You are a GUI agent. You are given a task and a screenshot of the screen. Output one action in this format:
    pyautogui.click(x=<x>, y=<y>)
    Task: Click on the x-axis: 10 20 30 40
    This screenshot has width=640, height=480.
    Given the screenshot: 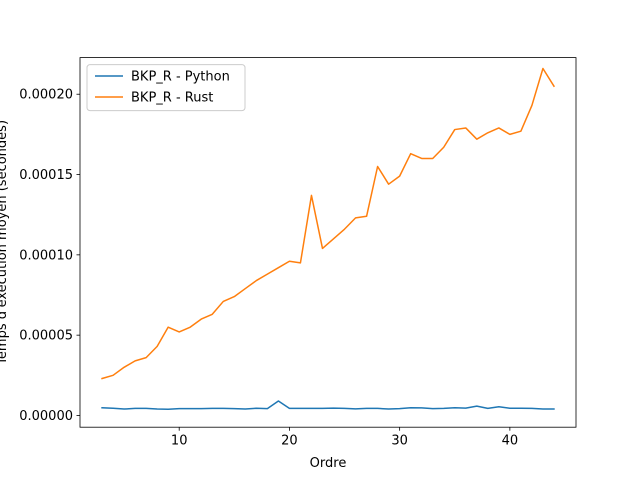 What is the action you would take?
    pyautogui.click(x=344, y=438)
    